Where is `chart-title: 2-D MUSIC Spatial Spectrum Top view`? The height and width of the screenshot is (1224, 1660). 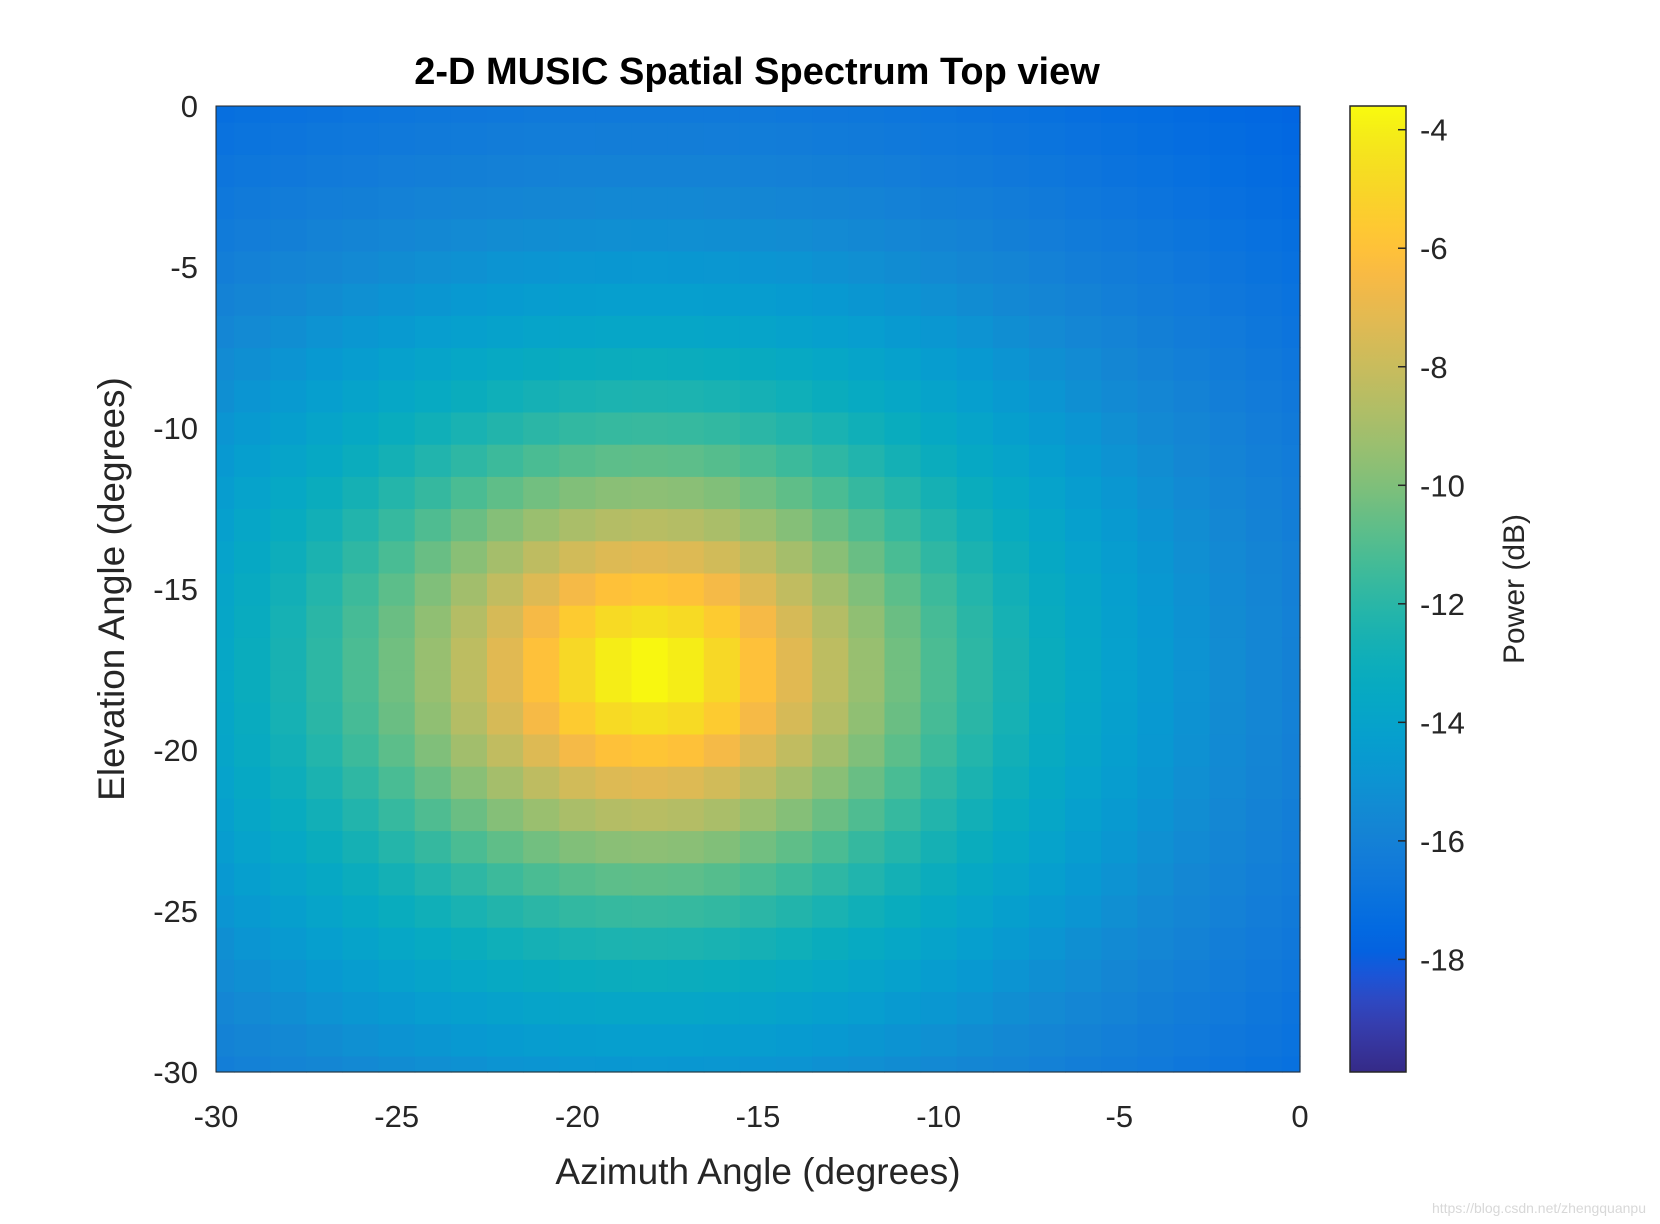 chart-title: 2-D MUSIC Spatial Spectrum Top view is located at coordinates (757, 72).